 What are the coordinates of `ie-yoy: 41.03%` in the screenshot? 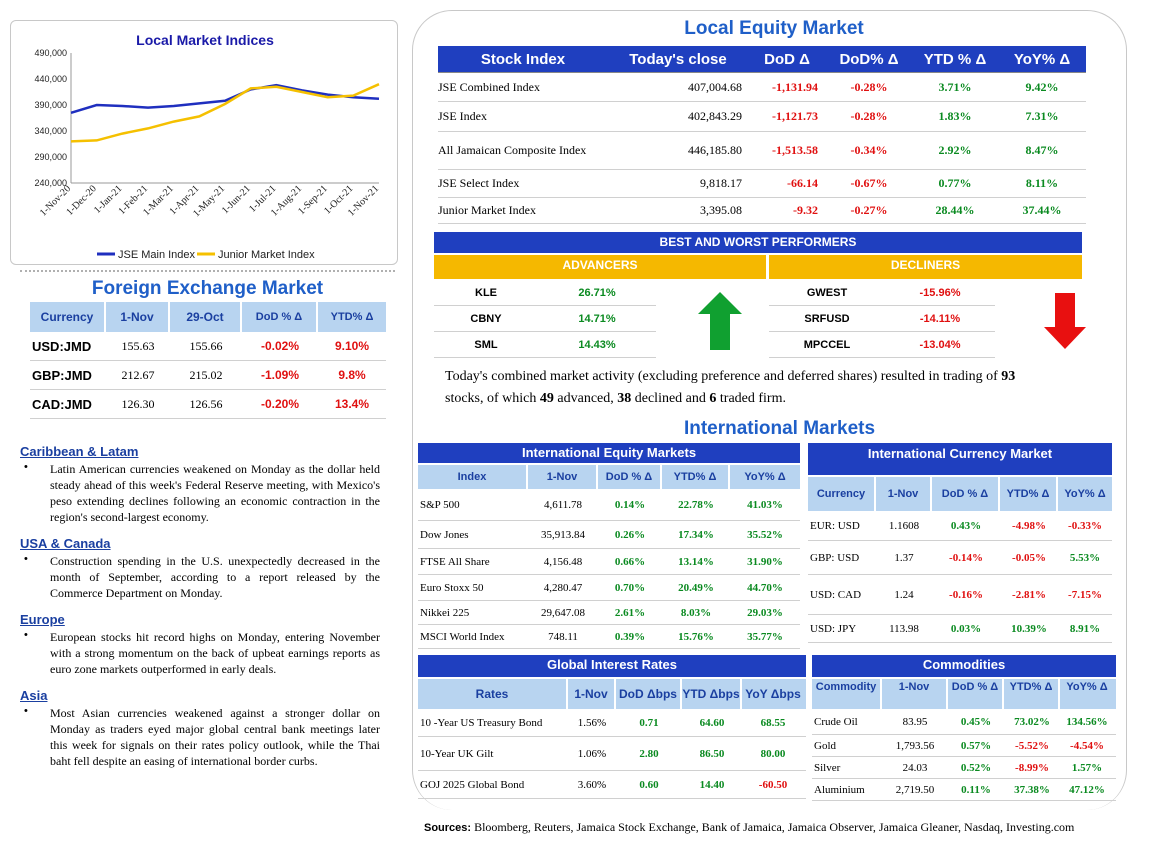 It's located at (765, 504).